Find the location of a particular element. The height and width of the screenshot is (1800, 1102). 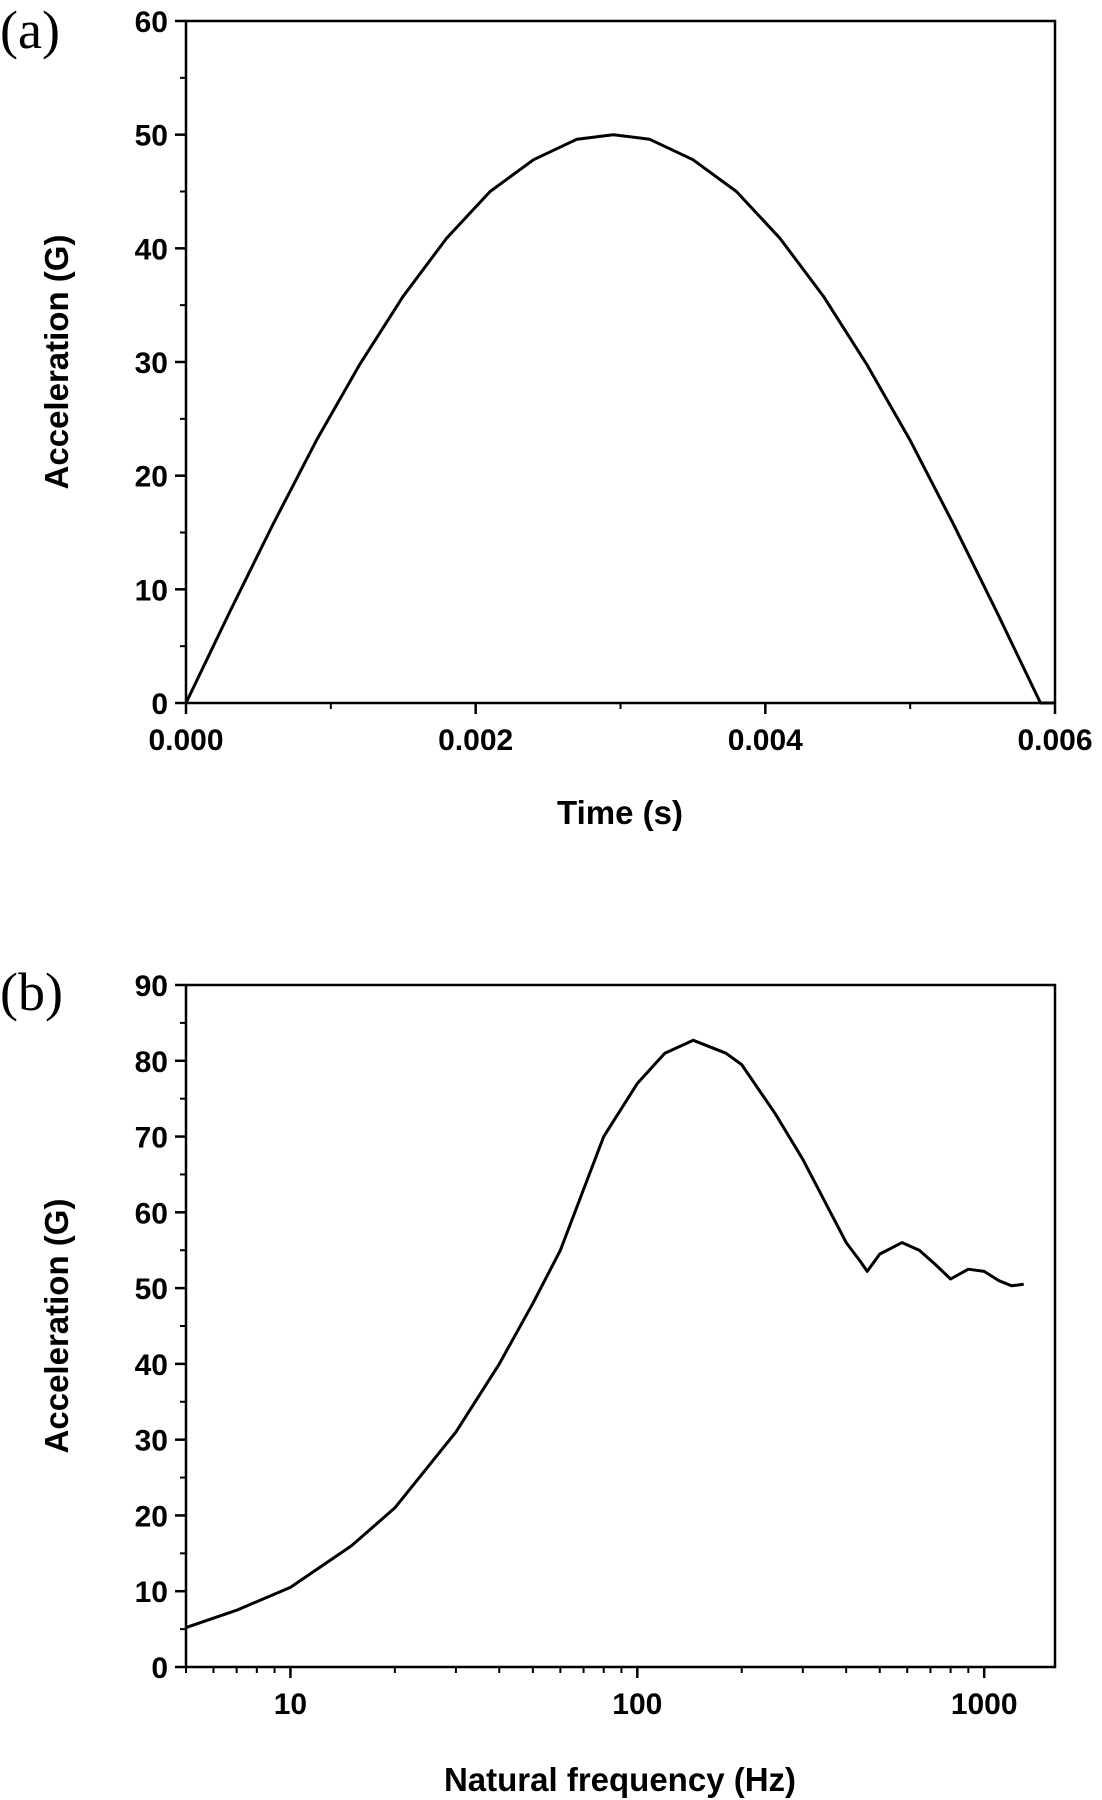

y-axis-label-a: Acceleration (G) is located at coordinates (56, 362).